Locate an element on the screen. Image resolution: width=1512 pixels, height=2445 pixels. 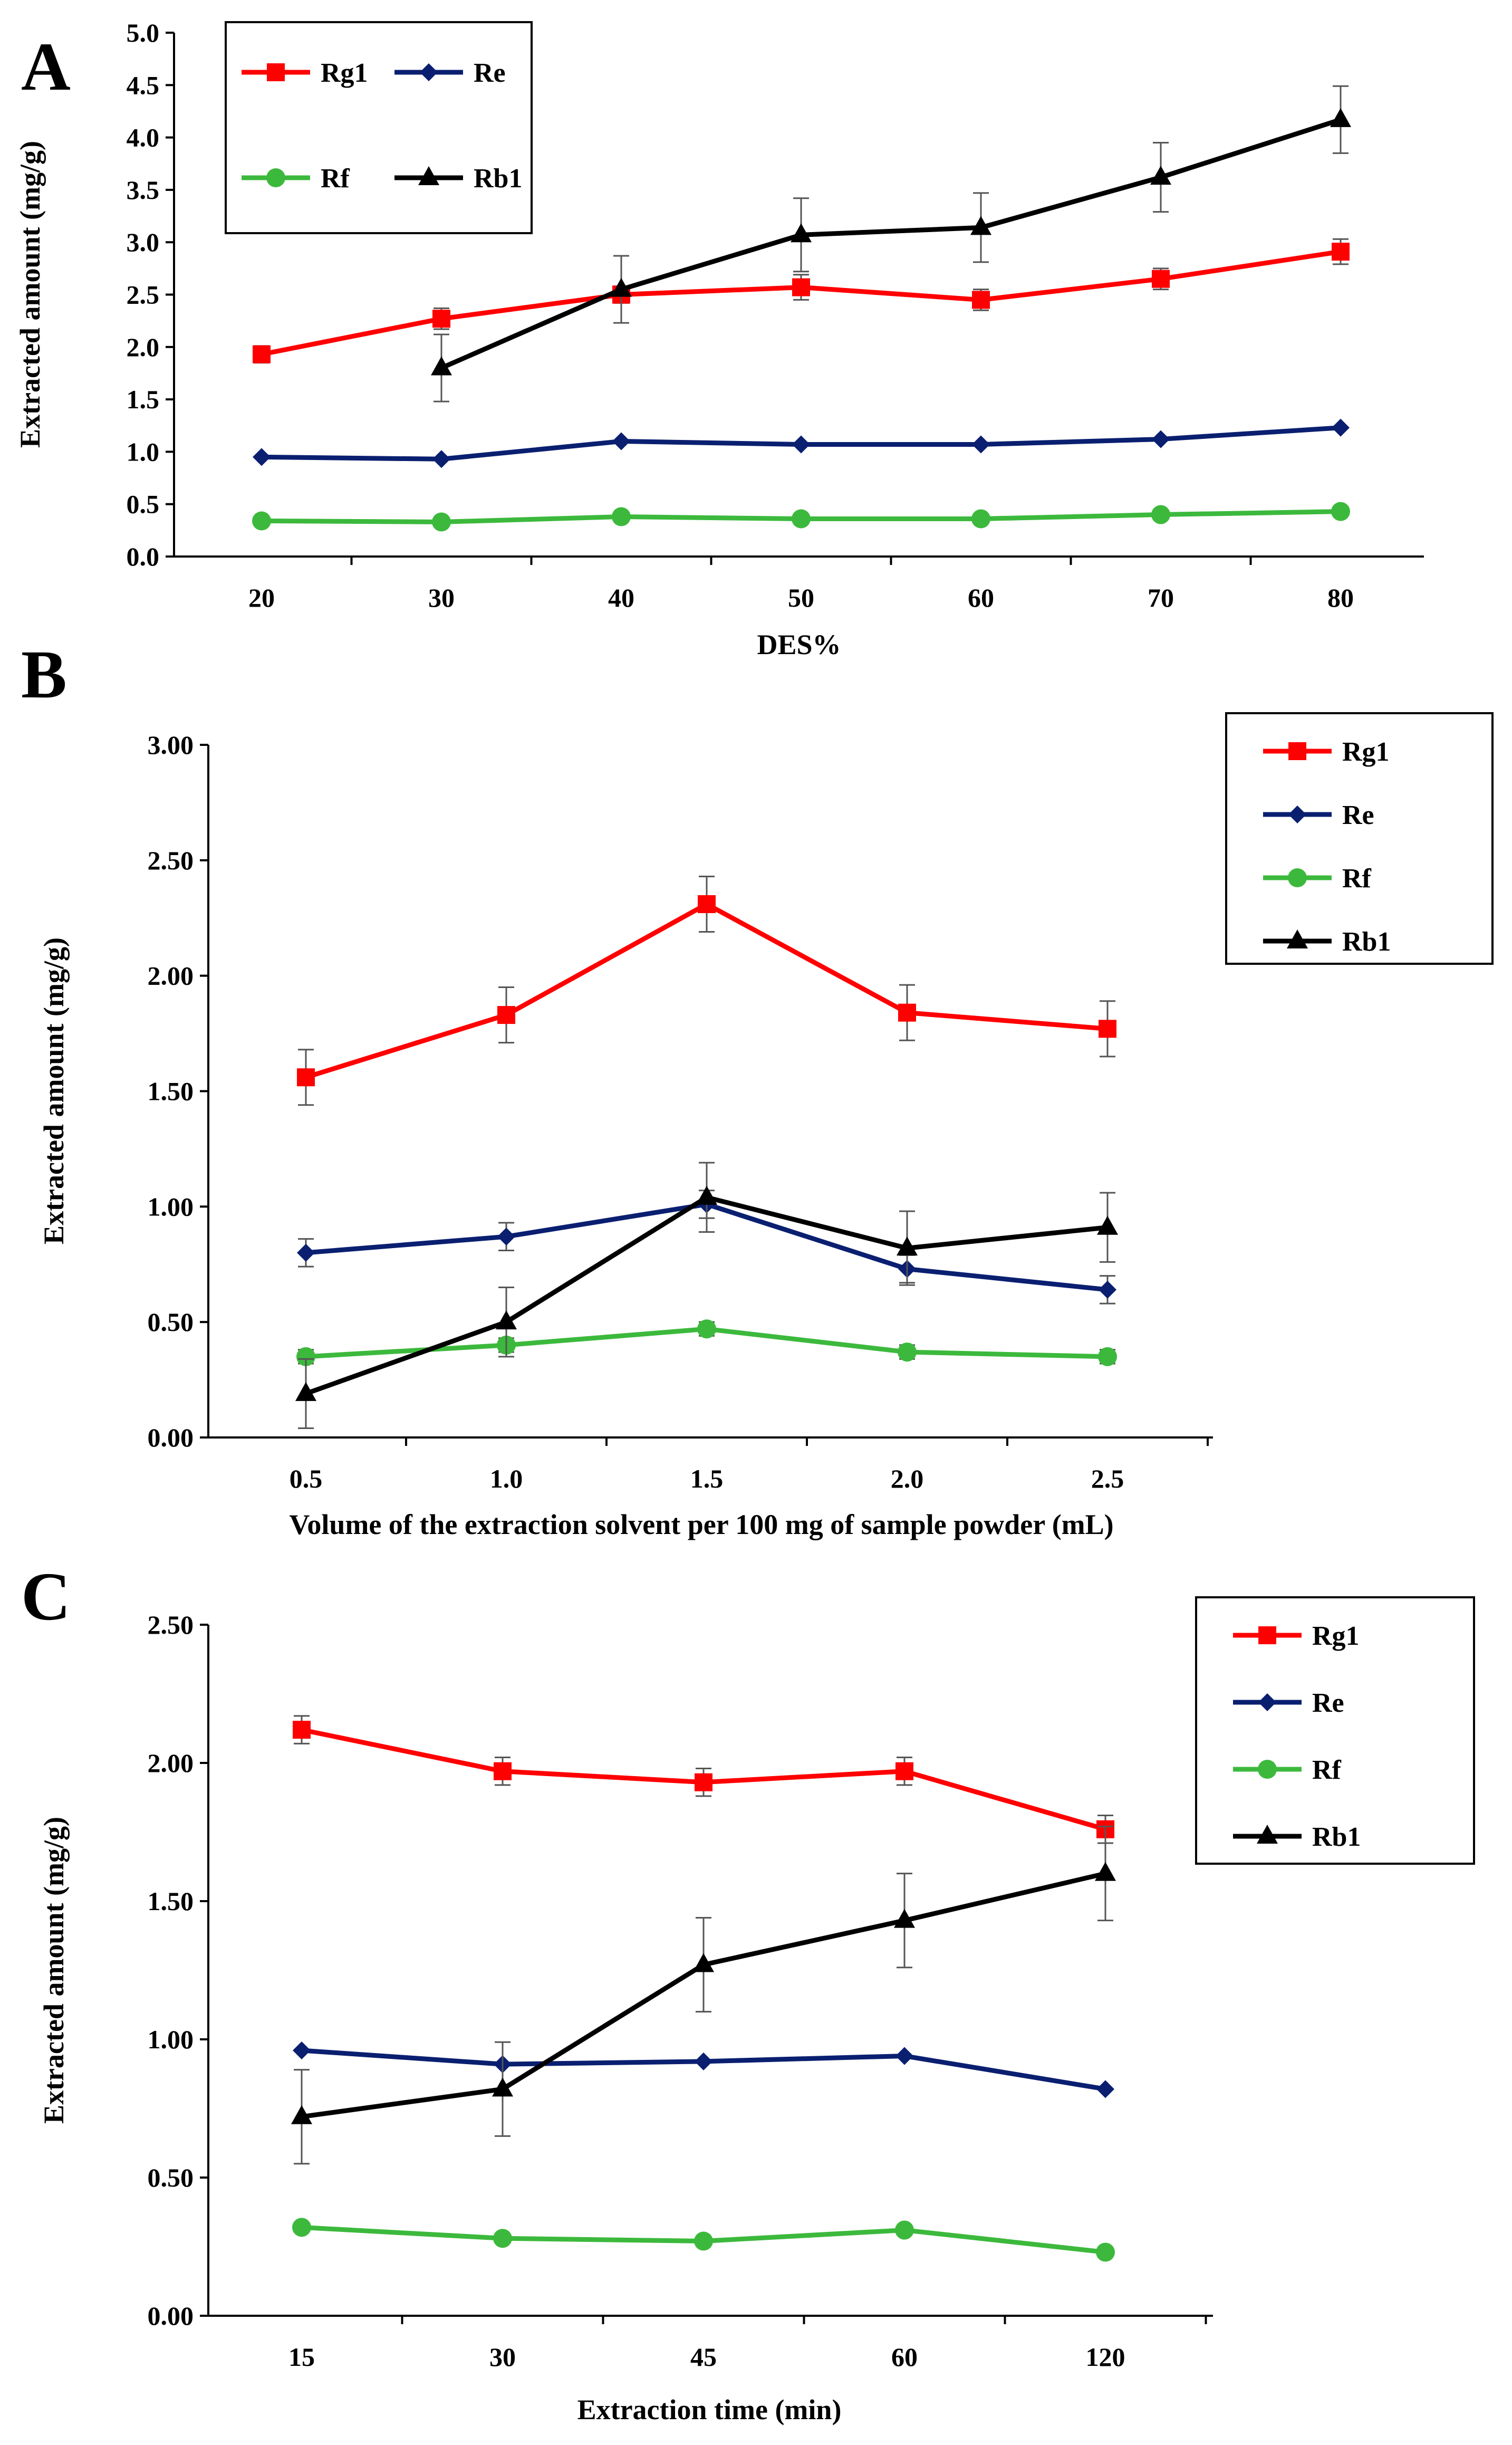
series-rg1 is located at coordinates (802, 301).